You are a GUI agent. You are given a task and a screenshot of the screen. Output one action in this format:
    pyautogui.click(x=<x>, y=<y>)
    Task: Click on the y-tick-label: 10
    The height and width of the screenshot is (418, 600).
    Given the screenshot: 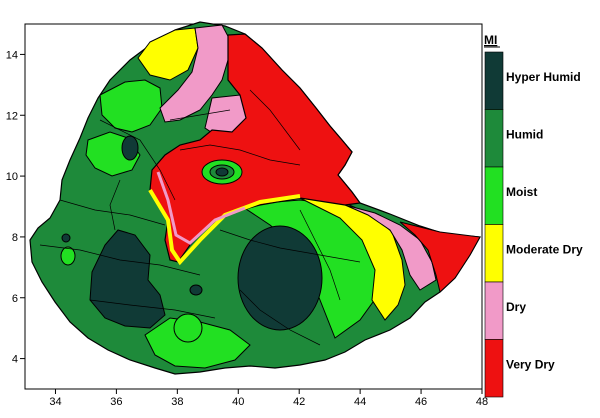 What is the action you would take?
    pyautogui.click(x=12, y=177)
    